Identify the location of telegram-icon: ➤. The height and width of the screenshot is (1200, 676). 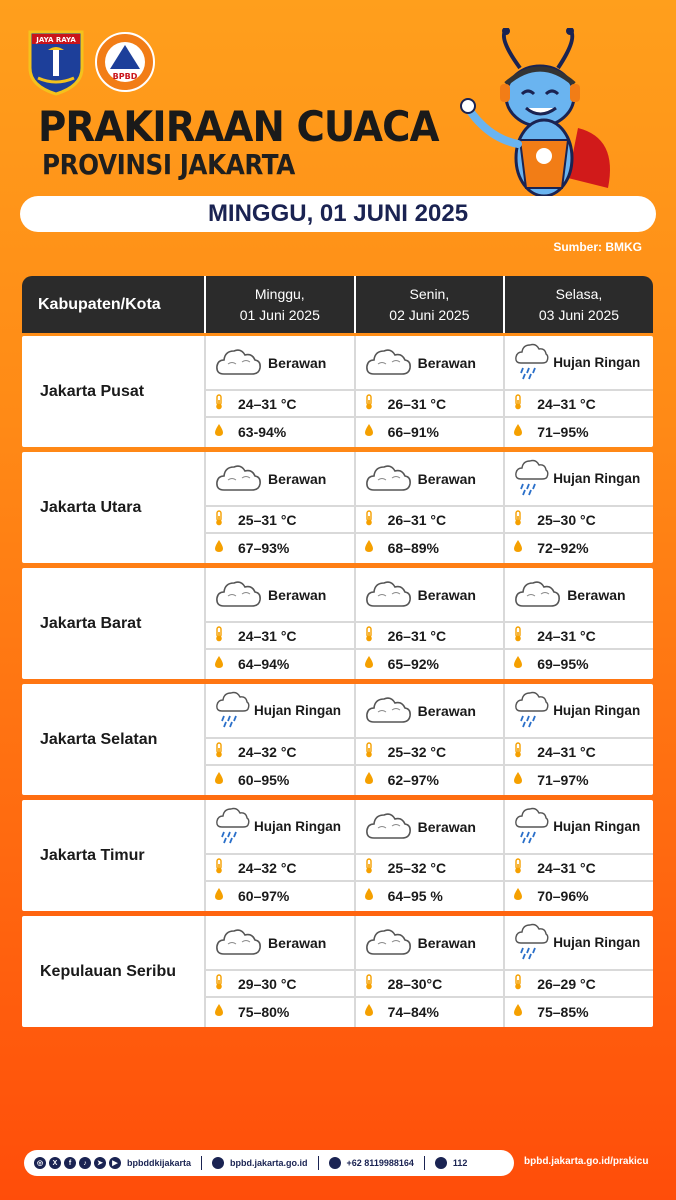
(100, 1163).